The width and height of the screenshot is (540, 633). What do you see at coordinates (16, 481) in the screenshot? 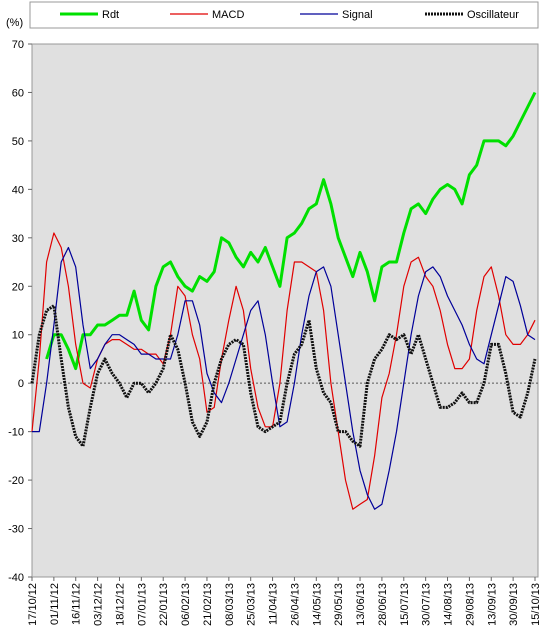
I see `y-tick-label: -20` at bounding box center [16, 481].